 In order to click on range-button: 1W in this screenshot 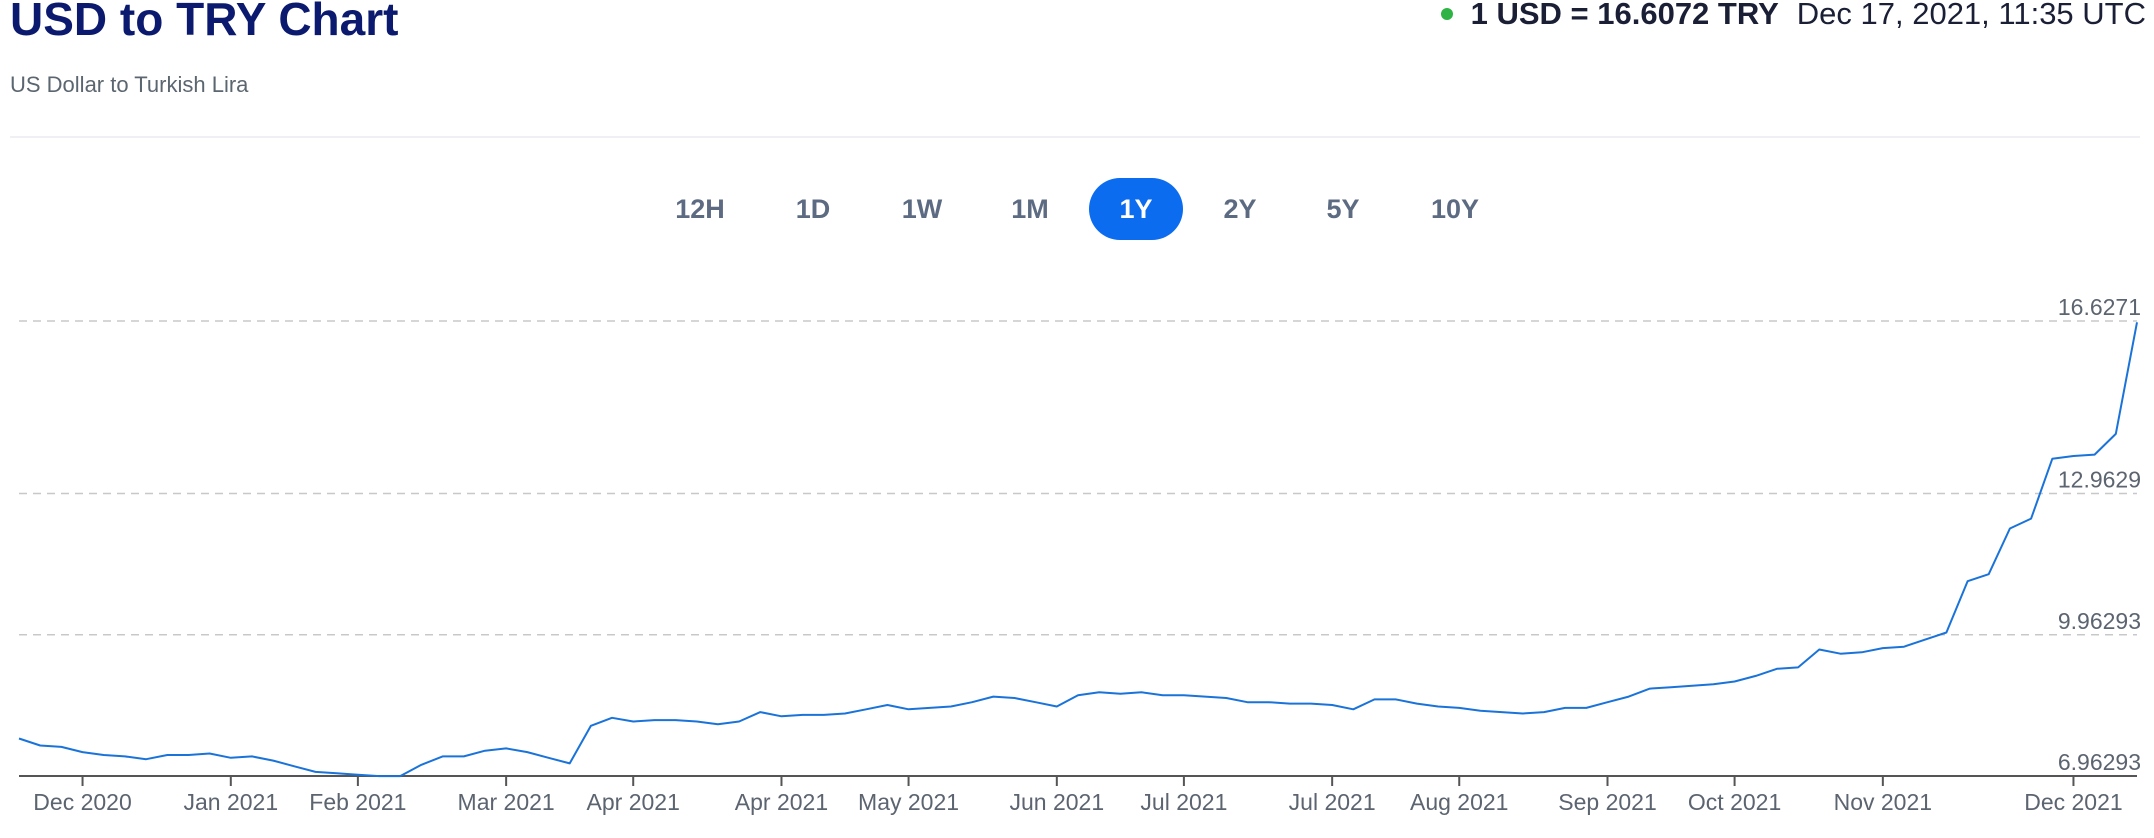, I will do `click(922, 209)`.